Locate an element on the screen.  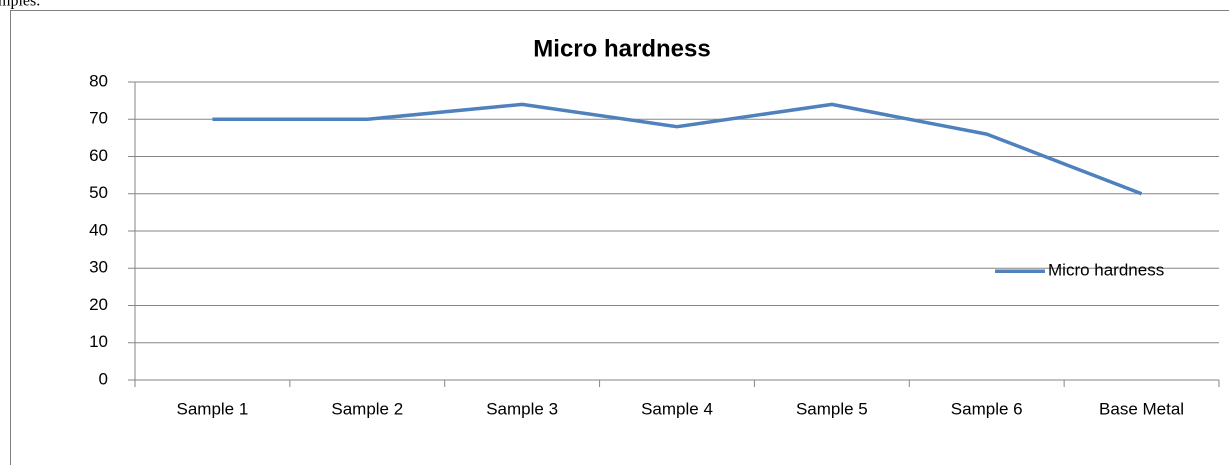
x-tick-label: Sample 2 is located at coordinates (367, 408).